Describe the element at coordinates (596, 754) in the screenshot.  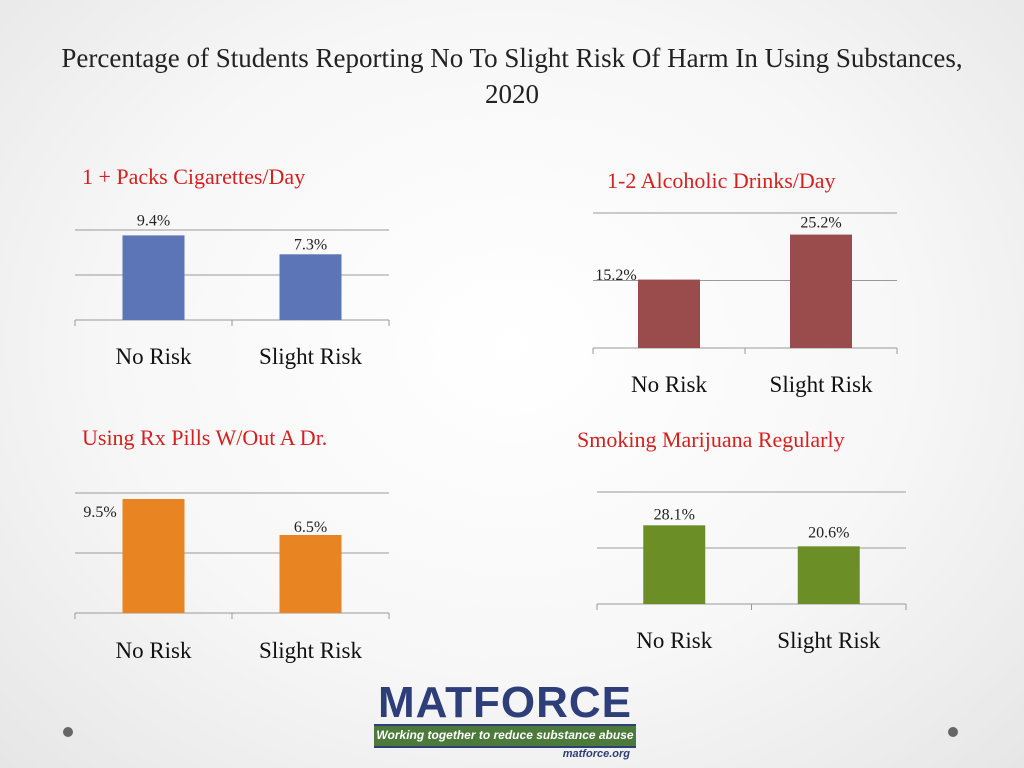
I see `logo-url: matforce.org` at that location.